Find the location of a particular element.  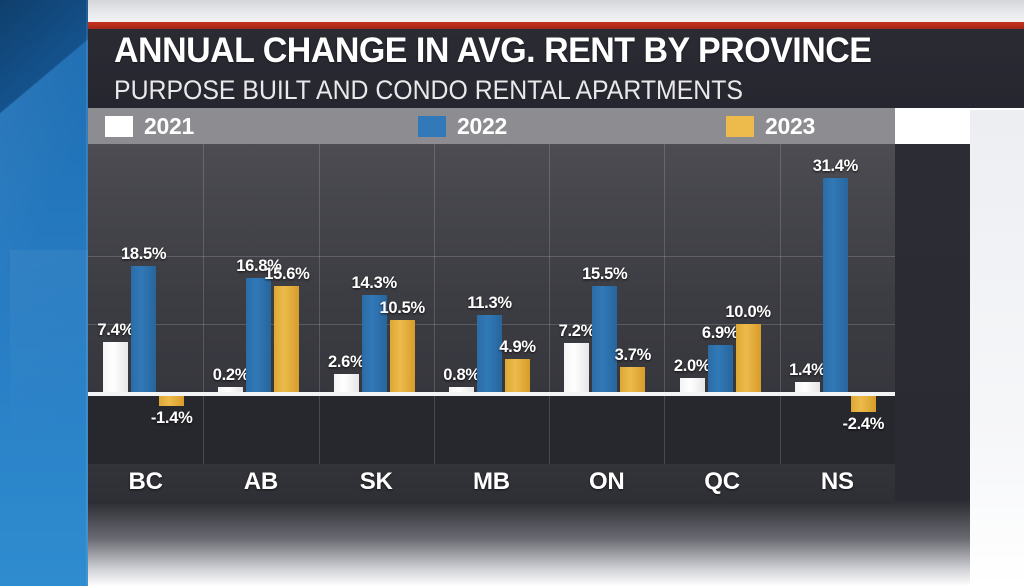

x-axis-tick-BC: BC is located at coordinates (145, 481).